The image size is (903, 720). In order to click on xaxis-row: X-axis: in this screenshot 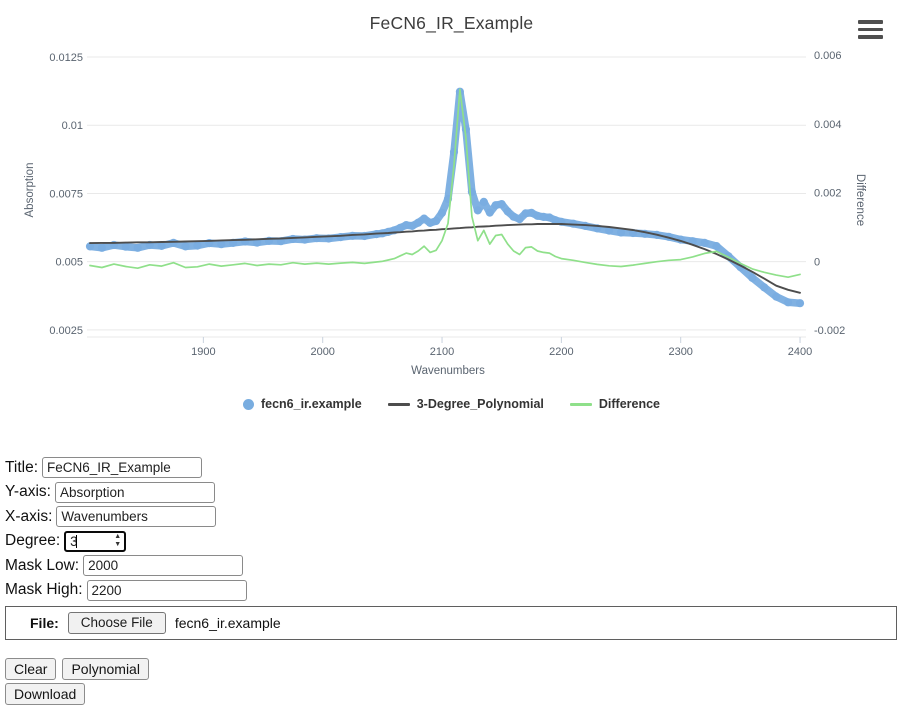, I will do `click(454, 516)`.